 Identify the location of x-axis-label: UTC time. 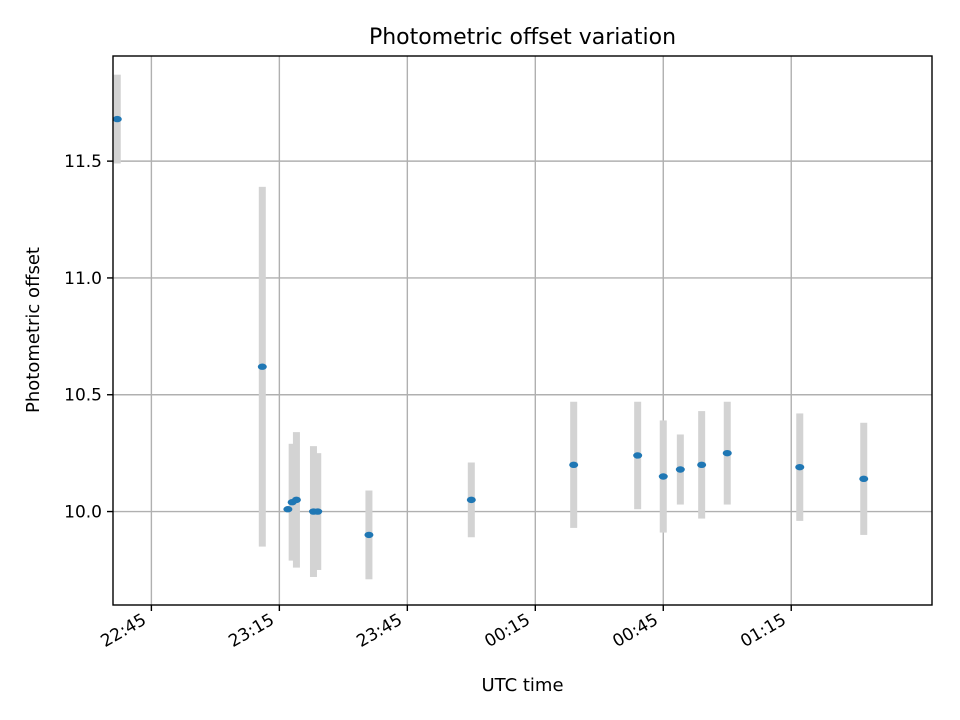
(522, 685).